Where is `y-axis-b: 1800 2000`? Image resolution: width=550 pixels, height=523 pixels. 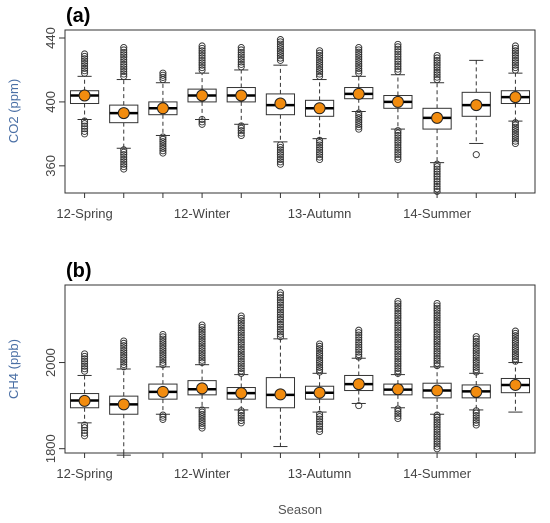
y-axis-b: 1800 2000 is located at coordinates (54, 405).